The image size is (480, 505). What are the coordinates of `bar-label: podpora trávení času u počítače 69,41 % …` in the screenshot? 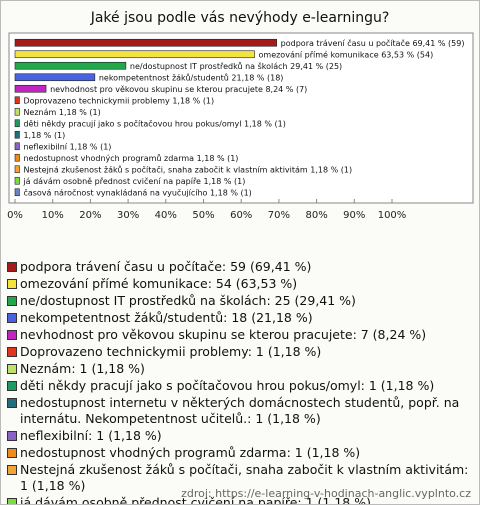 It's located at (373, 42).